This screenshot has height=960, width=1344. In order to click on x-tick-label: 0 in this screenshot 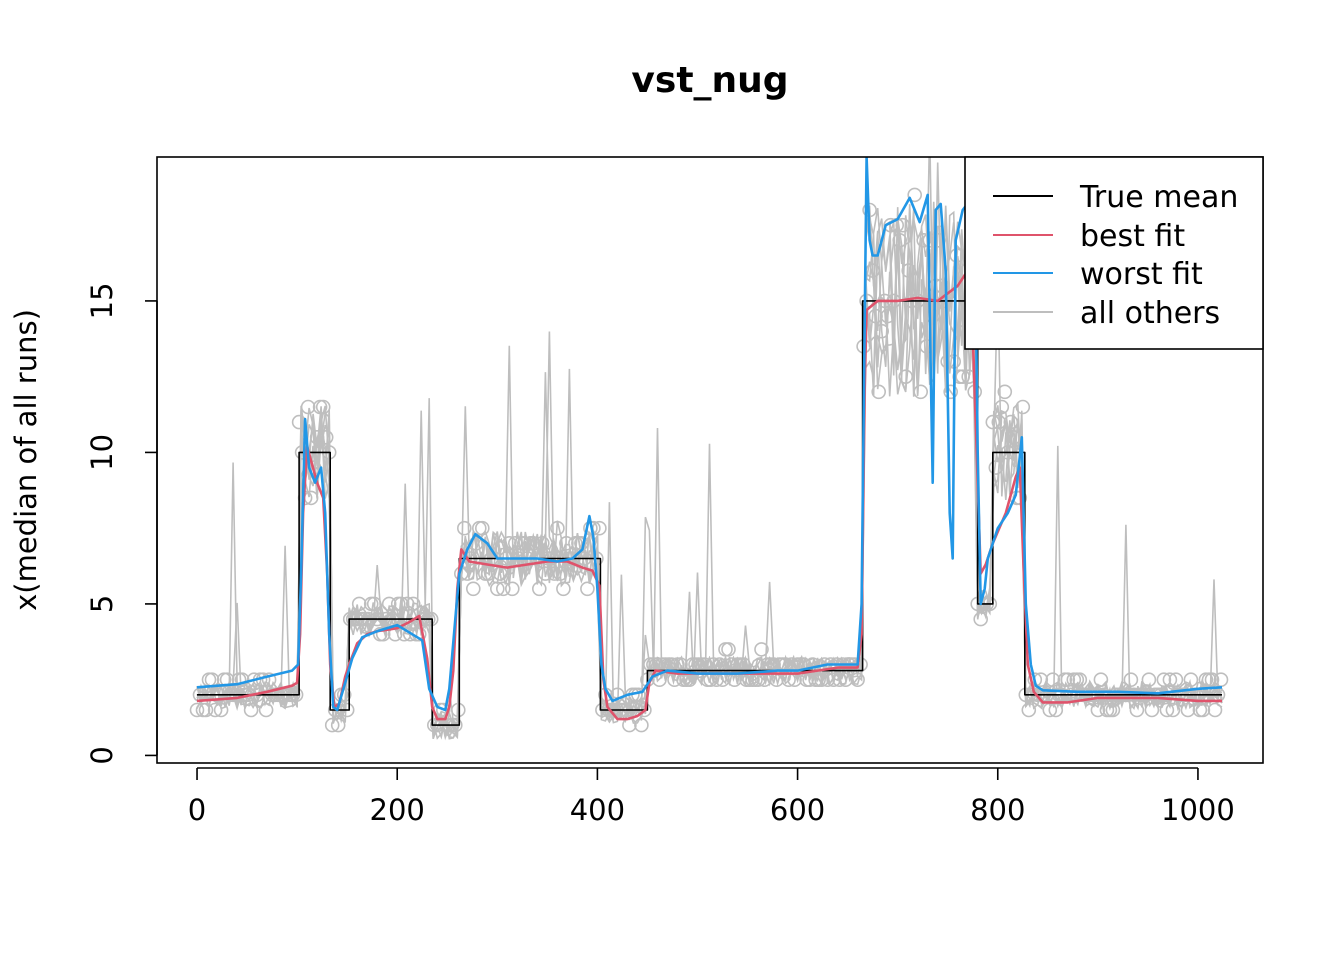, I will do `click(197, 810)`.